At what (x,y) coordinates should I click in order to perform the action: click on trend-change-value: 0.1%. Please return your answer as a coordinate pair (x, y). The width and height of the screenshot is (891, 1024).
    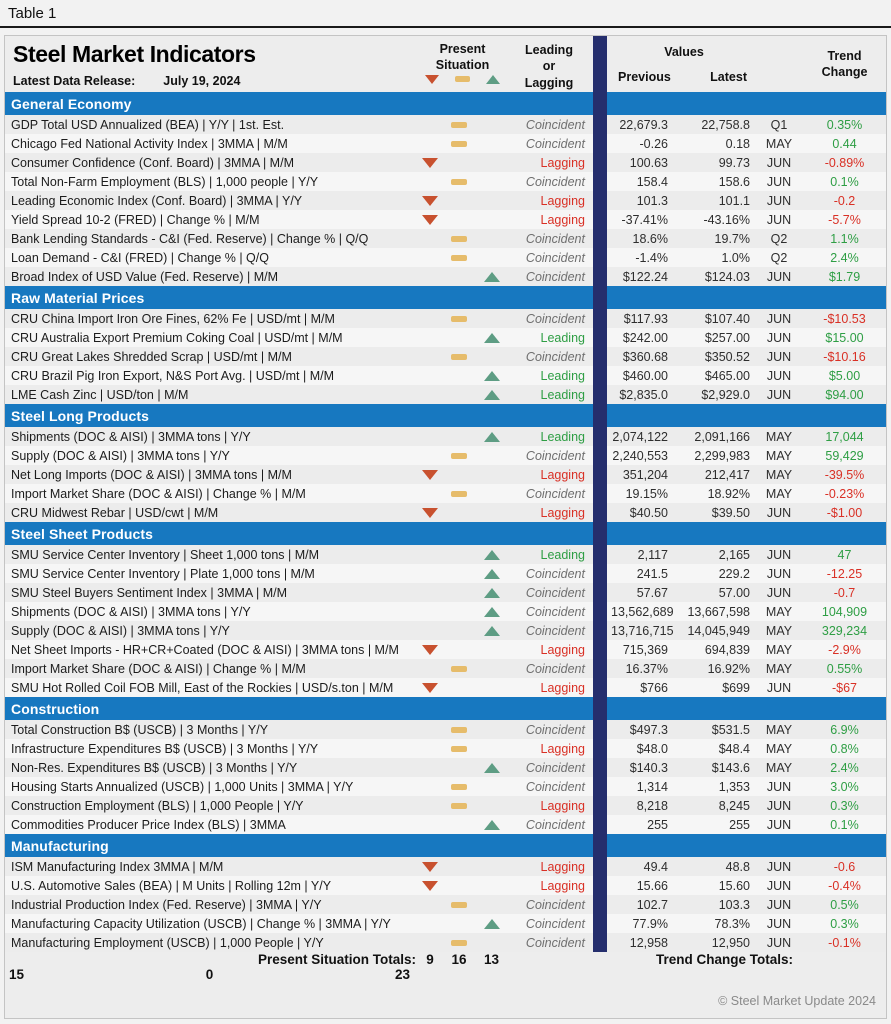
    Looking at the image, I should click on (844, 181).